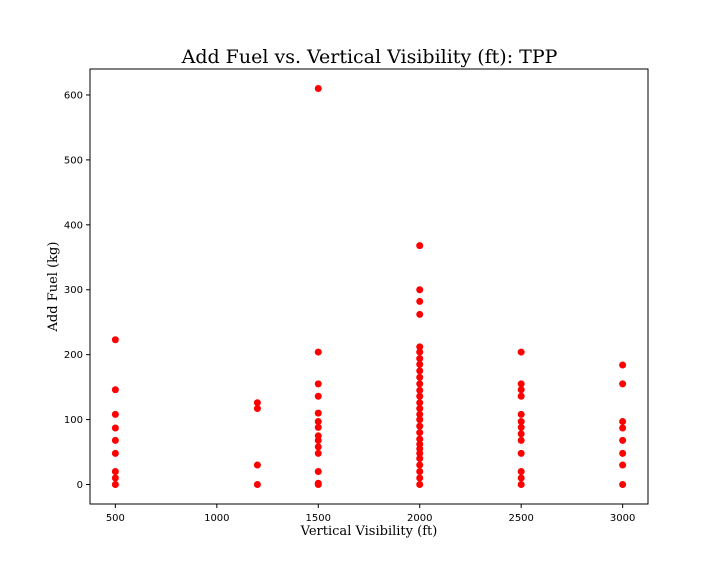 The image size is (720, 576). Describe the element at coordinates (622, 518) in the screenshot. I see `x-tick-label: 3000` at that location.